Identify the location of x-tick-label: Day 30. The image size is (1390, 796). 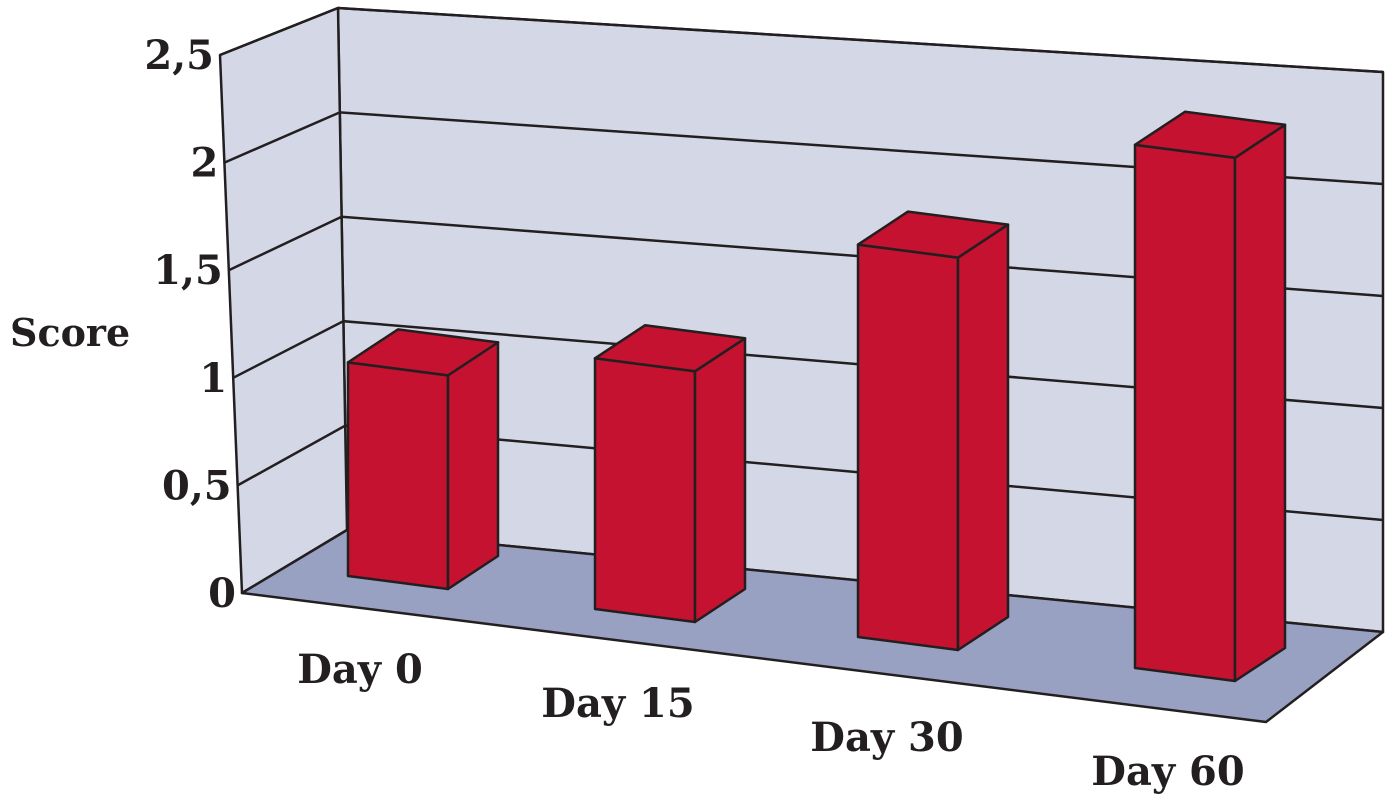
(886, 737).